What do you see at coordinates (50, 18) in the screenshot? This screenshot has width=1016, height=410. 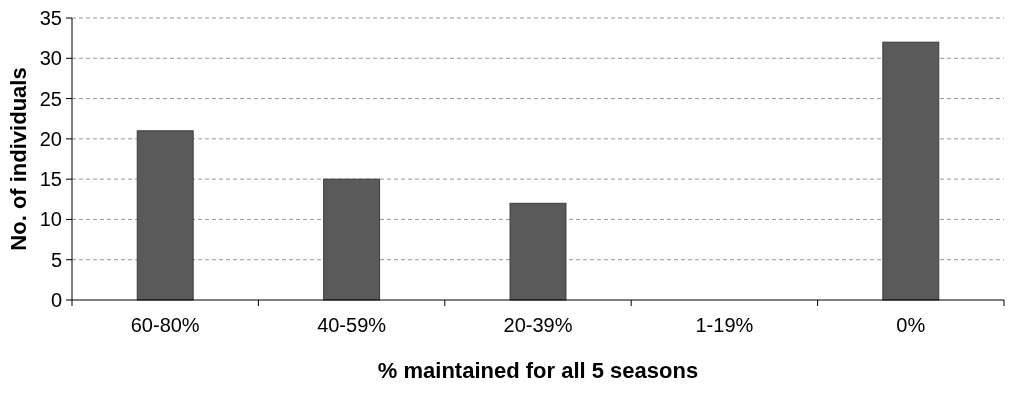 I see `y-tick-label: 35` at bounding box center [50, 18].